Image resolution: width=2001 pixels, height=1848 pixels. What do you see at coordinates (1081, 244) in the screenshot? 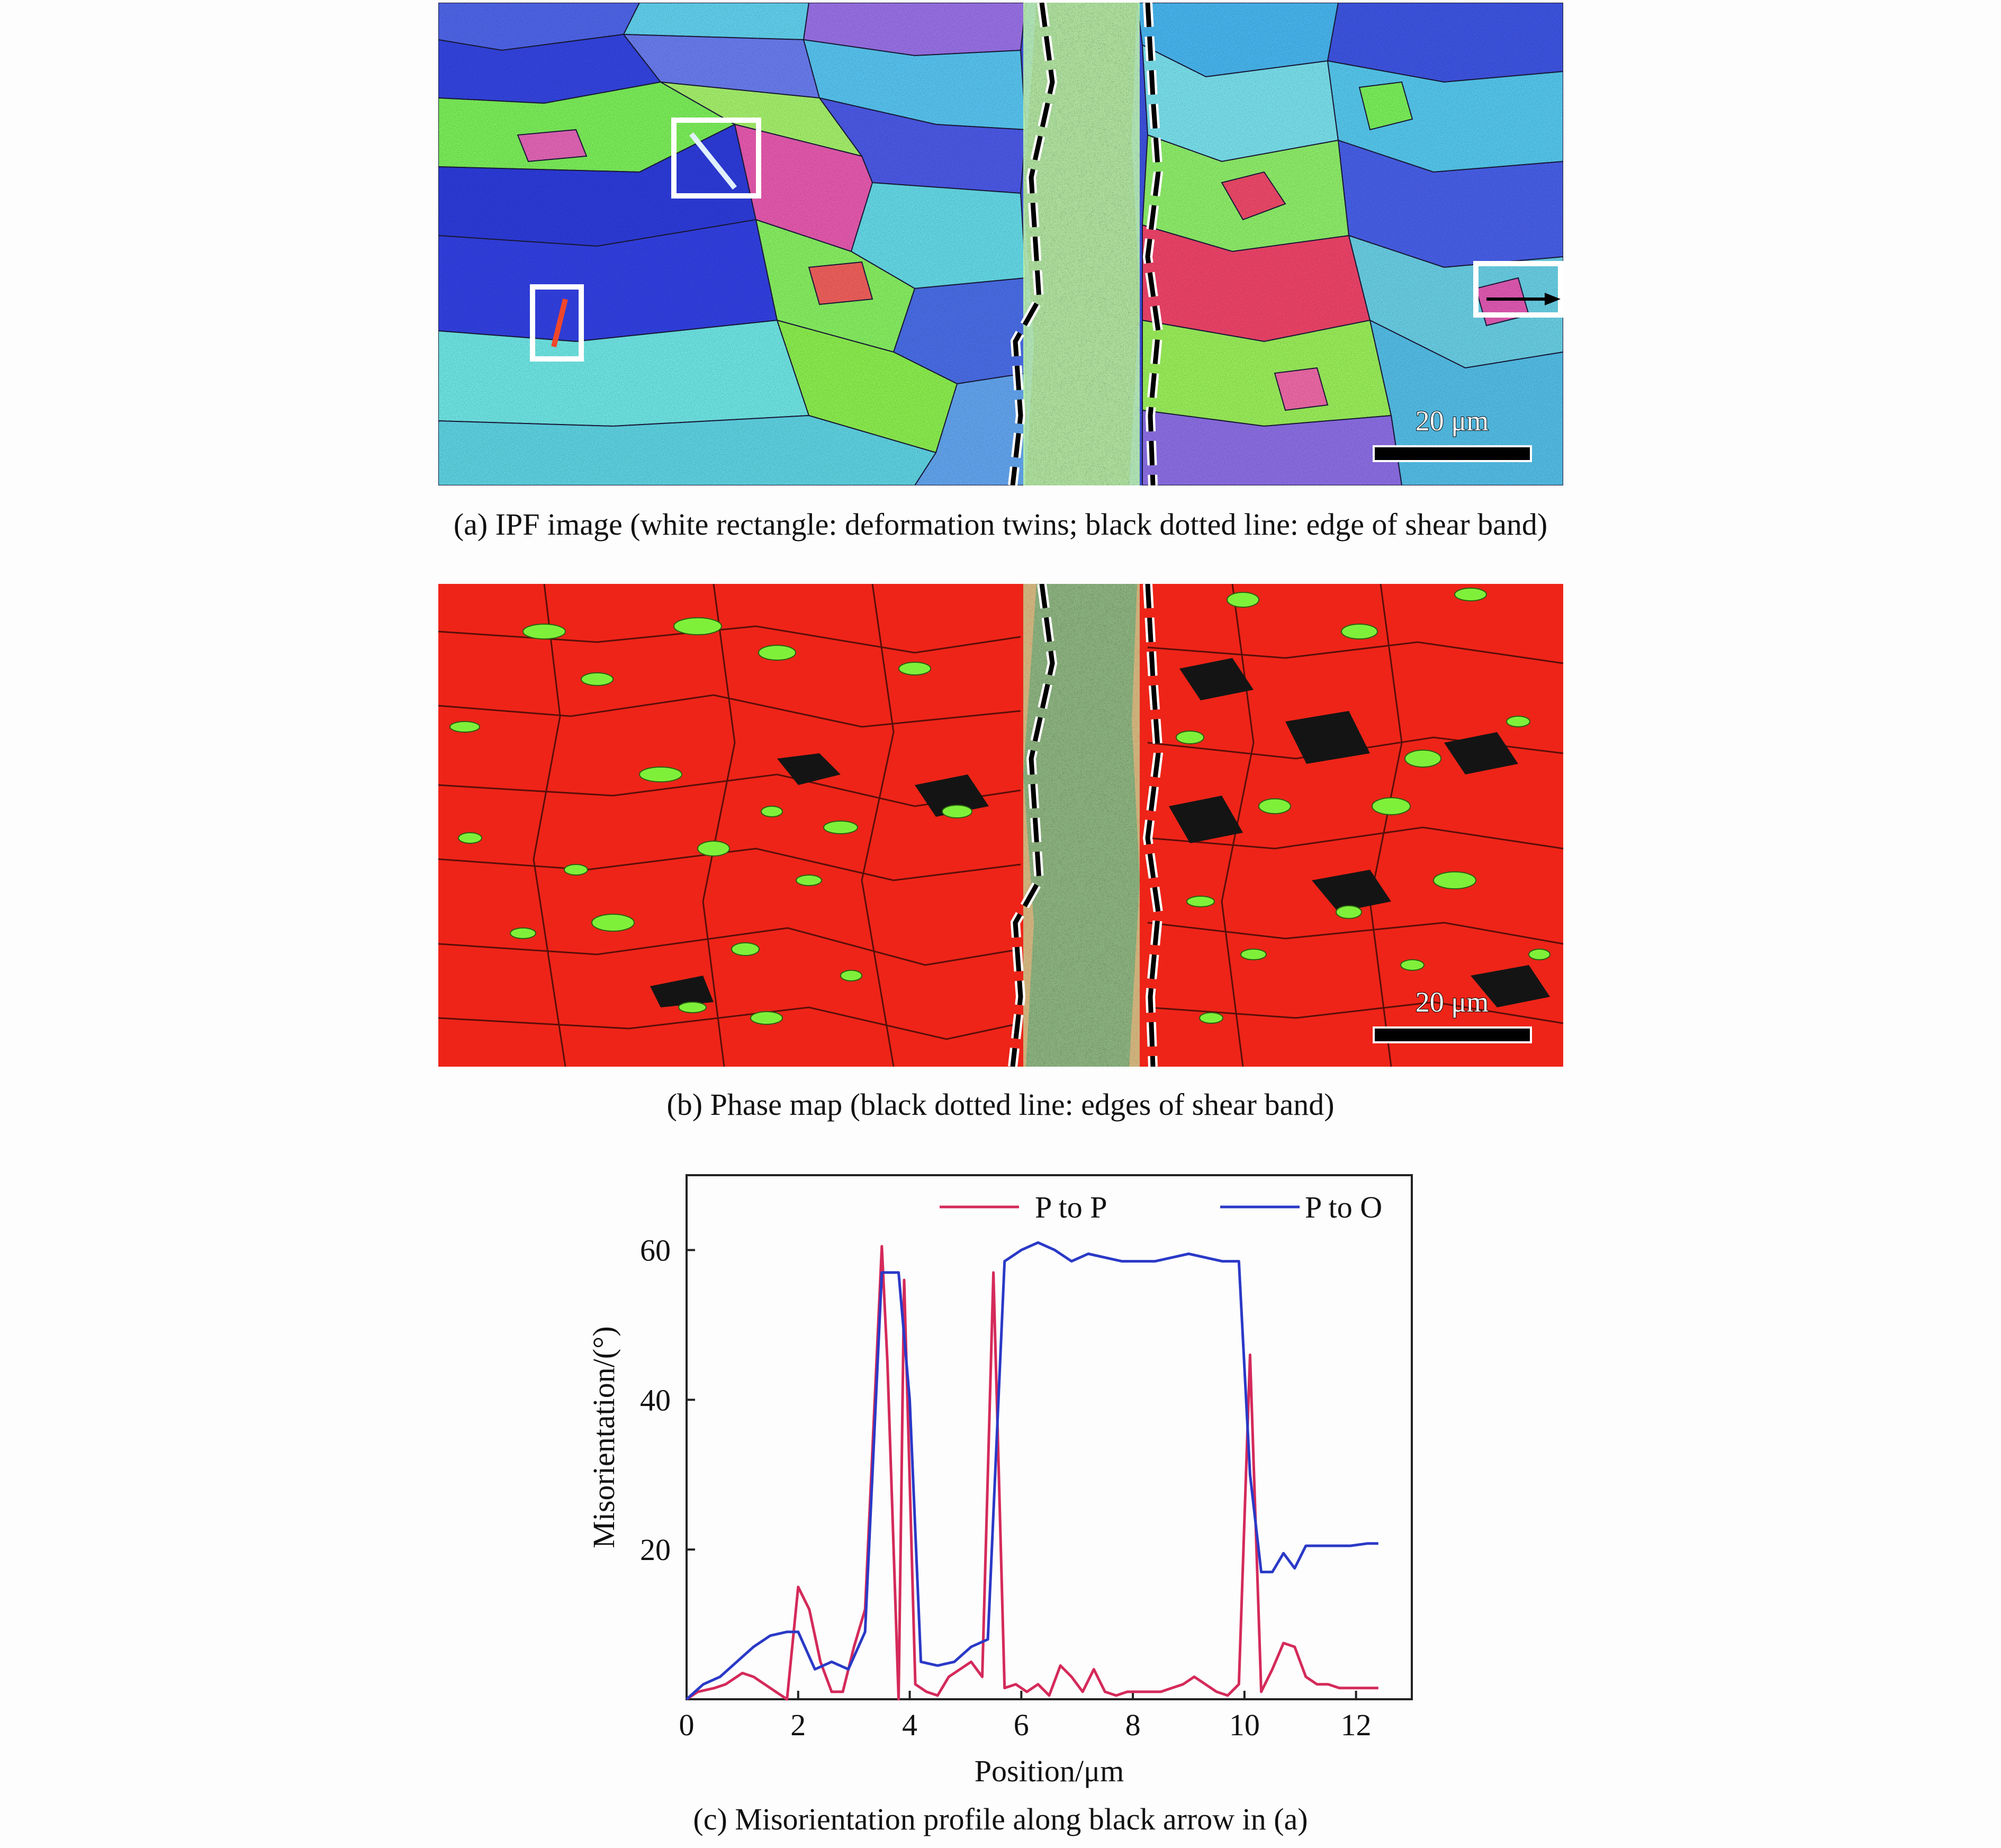
I see `shear-band-speckle-a` at bounding box center [1081, 244].